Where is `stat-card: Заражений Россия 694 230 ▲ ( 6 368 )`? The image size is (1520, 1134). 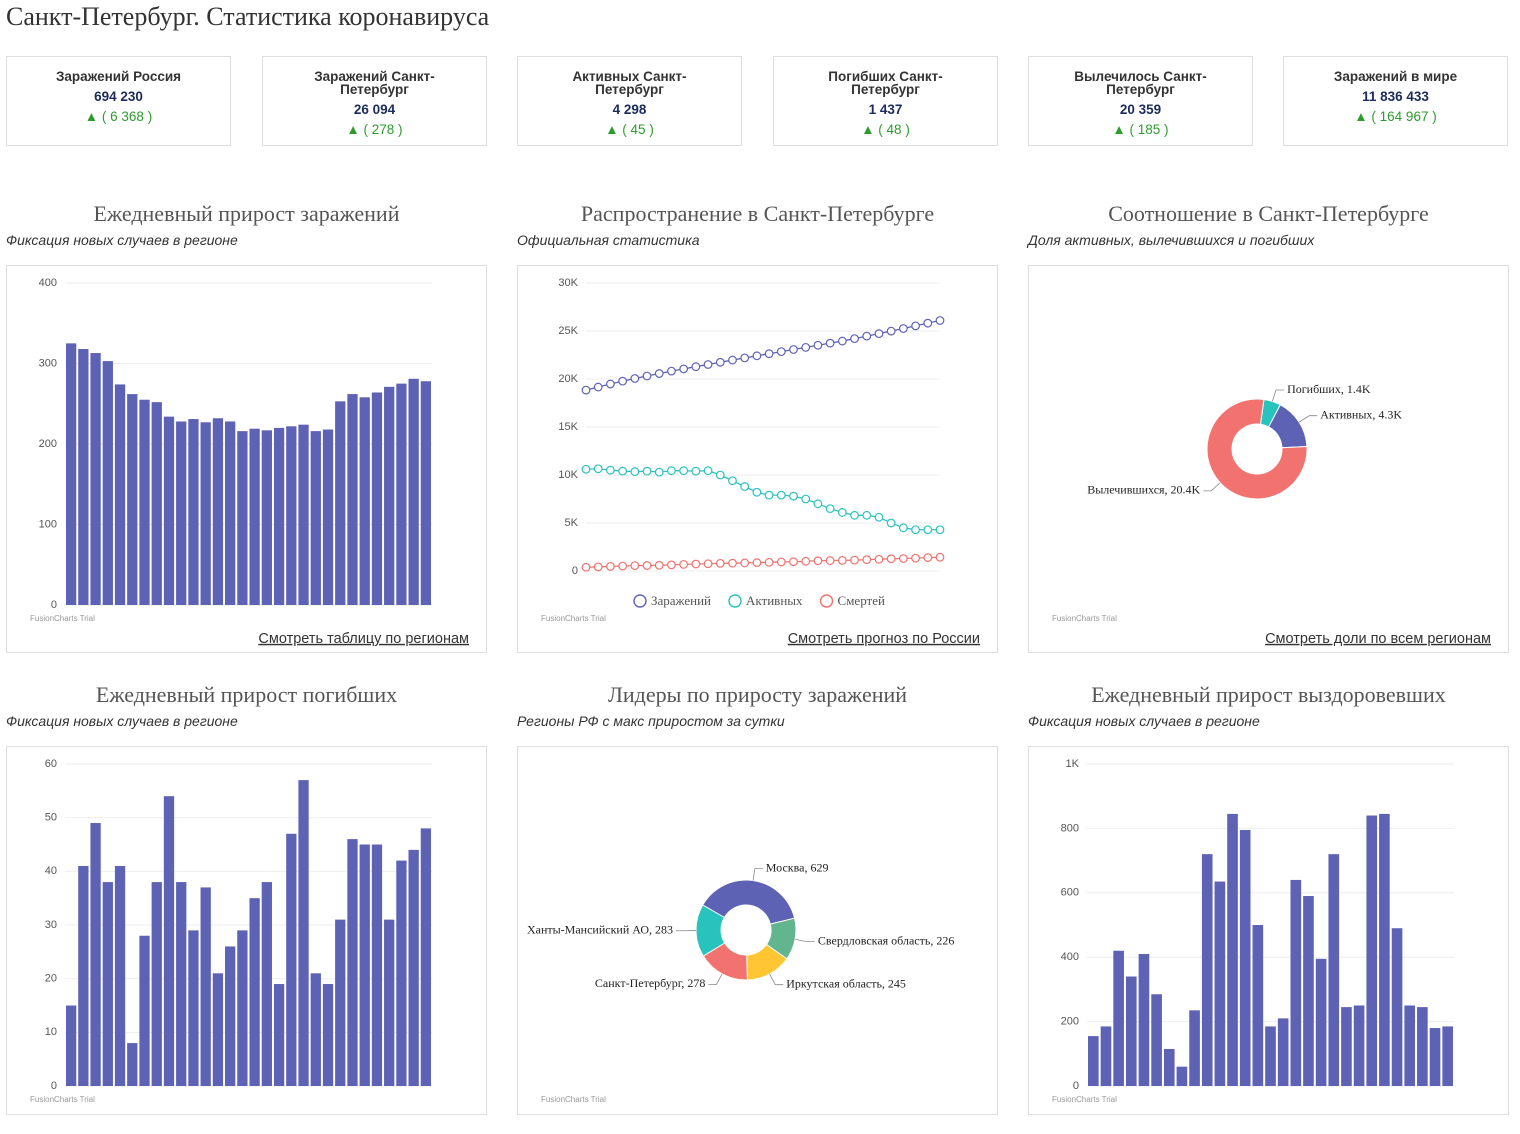
stat-card: Заражений Россия 694 230 ▲ ( 6 368 ) is located at coordinates (118, 101).